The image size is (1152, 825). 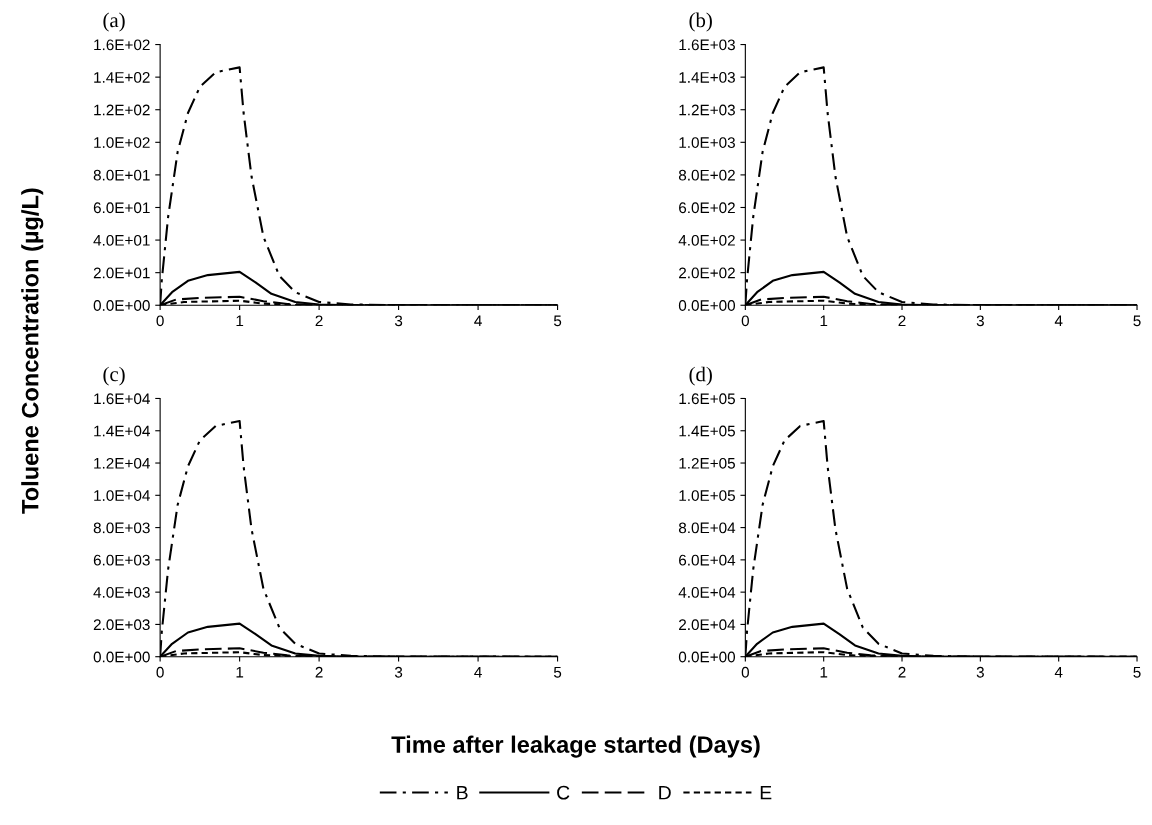 I want to click on y-tick-label: 4.0E+04, so click(x=707, y=592).